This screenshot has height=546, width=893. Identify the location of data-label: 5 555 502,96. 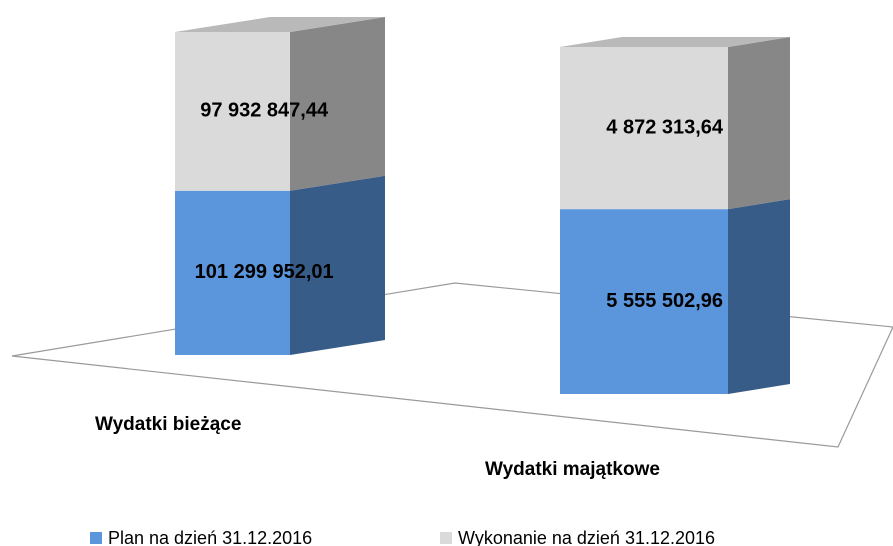
(664, 301).